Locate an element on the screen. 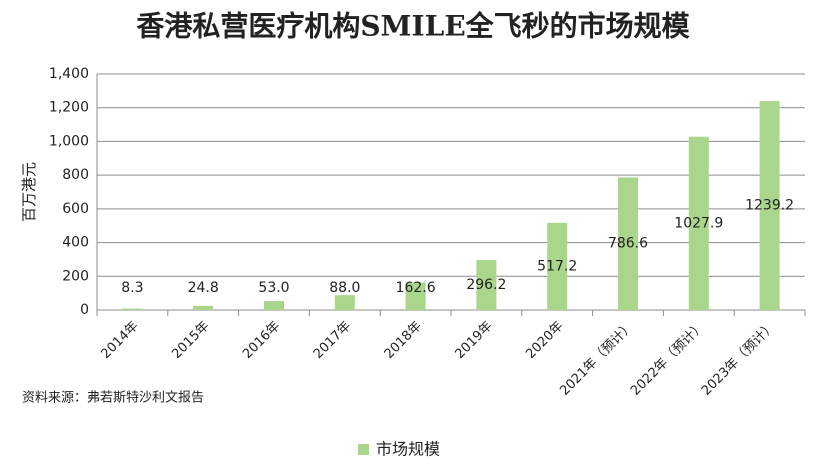 The image size is (826, 474). data-label: 517.2 is located at coordinates (557, 266).